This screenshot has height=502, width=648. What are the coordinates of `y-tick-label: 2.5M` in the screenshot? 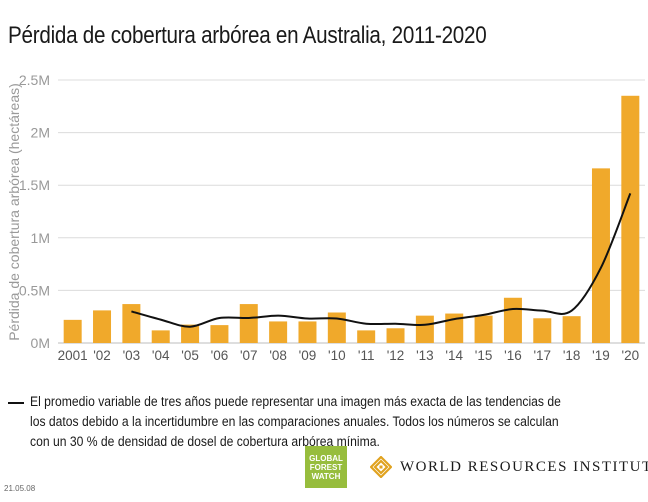 It's located at (34, 80).